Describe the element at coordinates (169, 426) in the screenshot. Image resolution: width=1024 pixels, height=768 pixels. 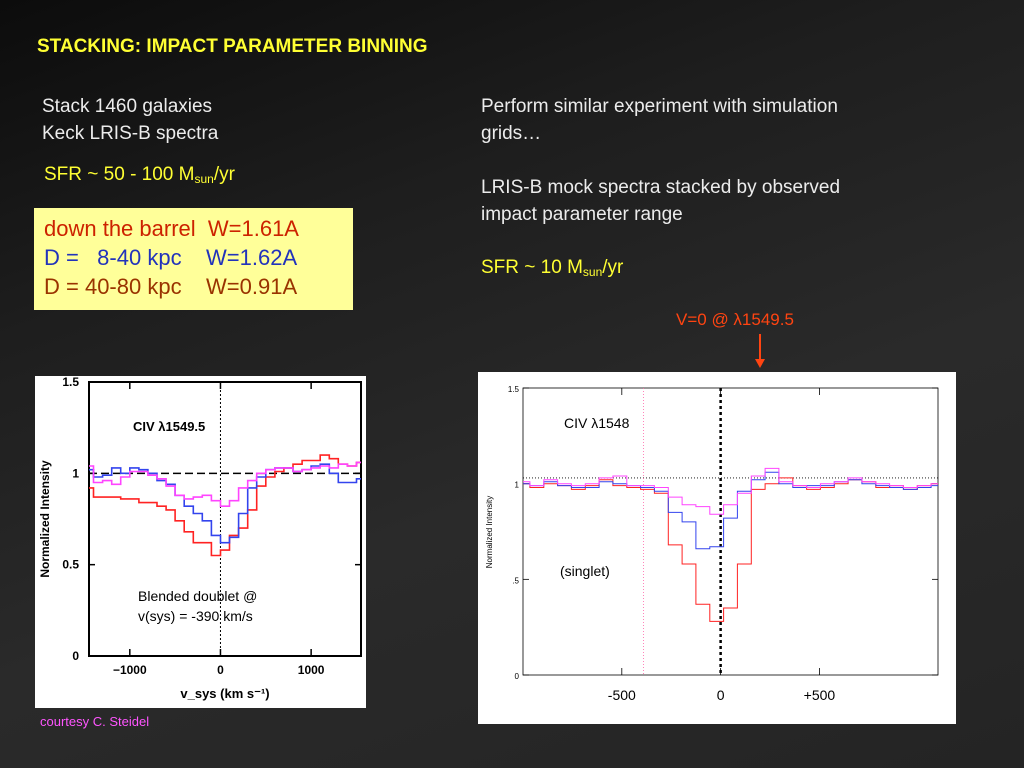
I see `chart-title: CIV λ1549.5` at that location.